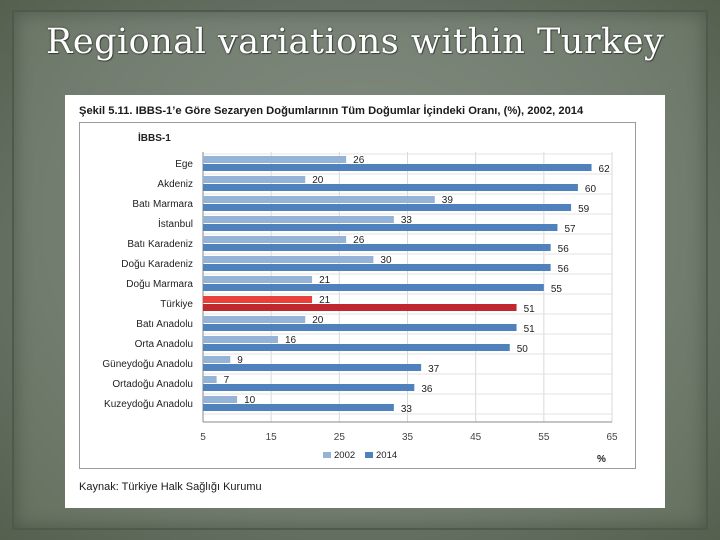 The height and width of the screenshot is (540, 720). Describe the element at coordinates (544, 437) in the screenshot. I see `x-tick-label: 55` at that location.